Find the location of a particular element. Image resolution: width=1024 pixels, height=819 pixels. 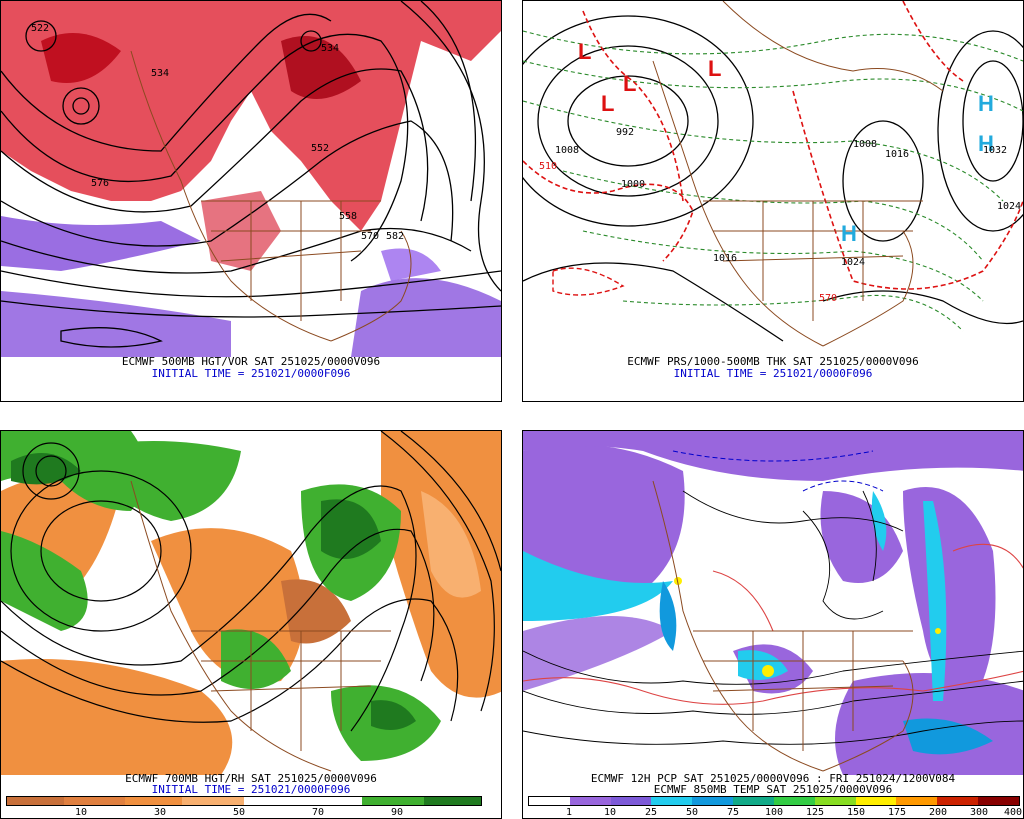

scale-tick: 400 is located at coordinates (1013, 812).